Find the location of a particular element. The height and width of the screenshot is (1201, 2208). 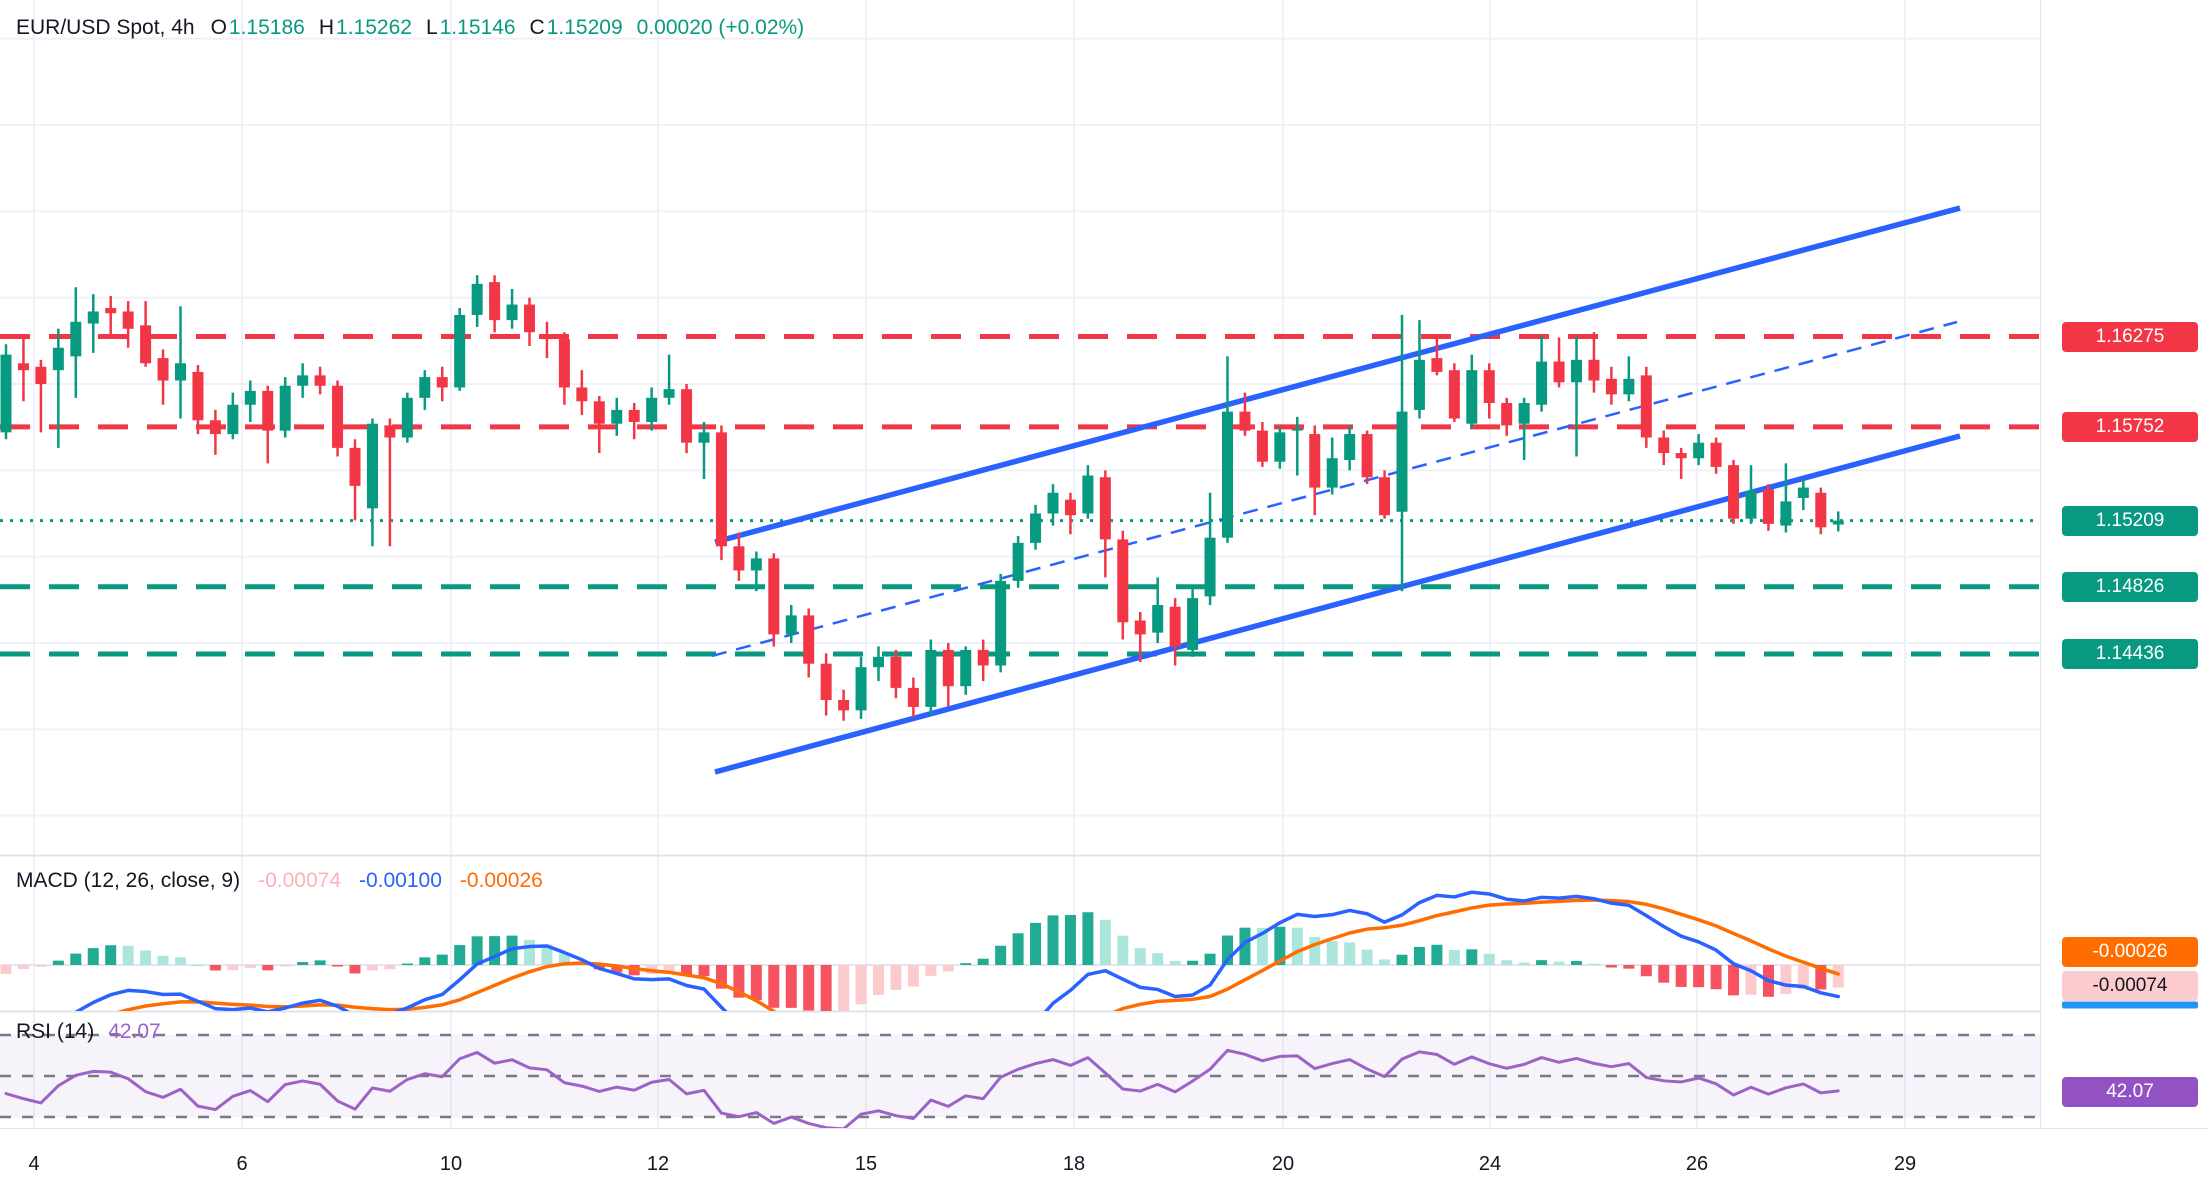

resistance-price-badge-1: 1.16275 is located at coordinates (2130, 336).